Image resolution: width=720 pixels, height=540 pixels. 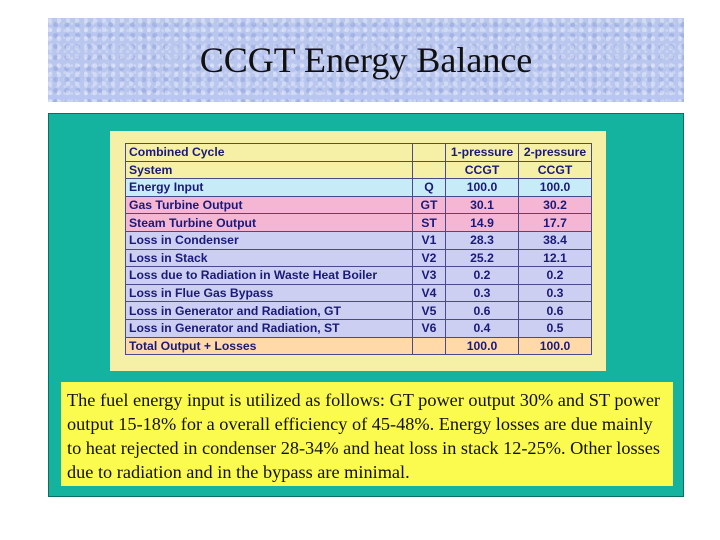 What do you see at coordinates (269, 328) in the screenshot?
I see `row-label: Loss in Generator and Radiation, ST` at bounding box center [269, 328].